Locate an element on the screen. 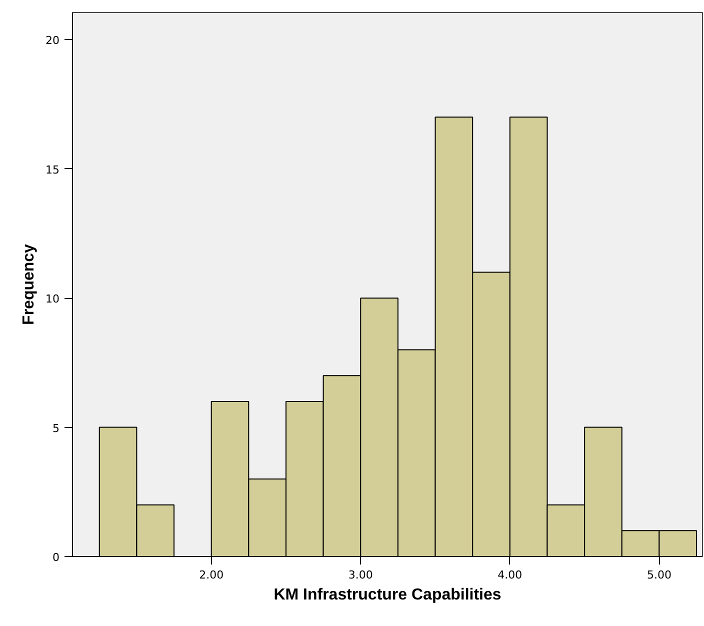  x-tick-label: 4.00 is located at coordinates (510, 575).